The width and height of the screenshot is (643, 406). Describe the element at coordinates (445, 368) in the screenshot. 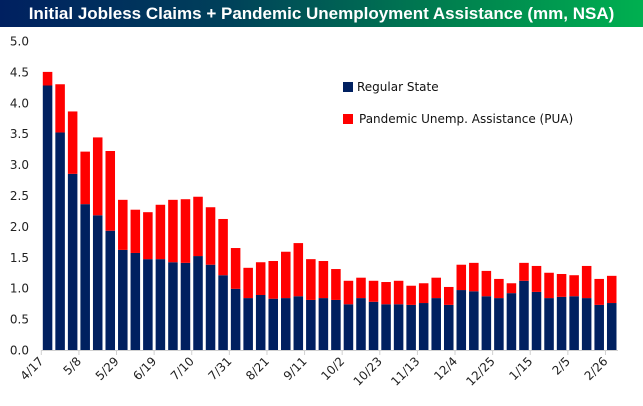

I see `x-tick-label: 12/4` at that location.